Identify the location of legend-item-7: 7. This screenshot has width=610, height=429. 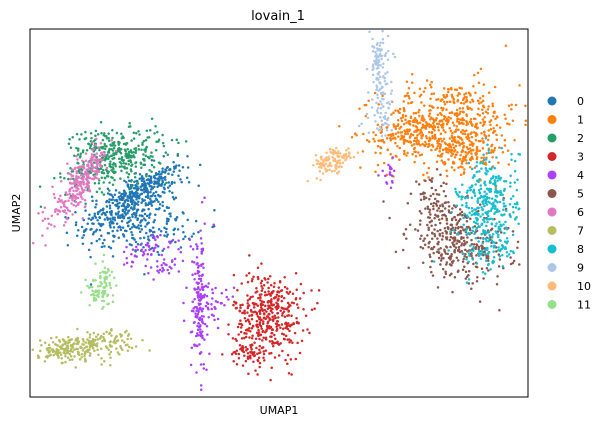
(565, 231).